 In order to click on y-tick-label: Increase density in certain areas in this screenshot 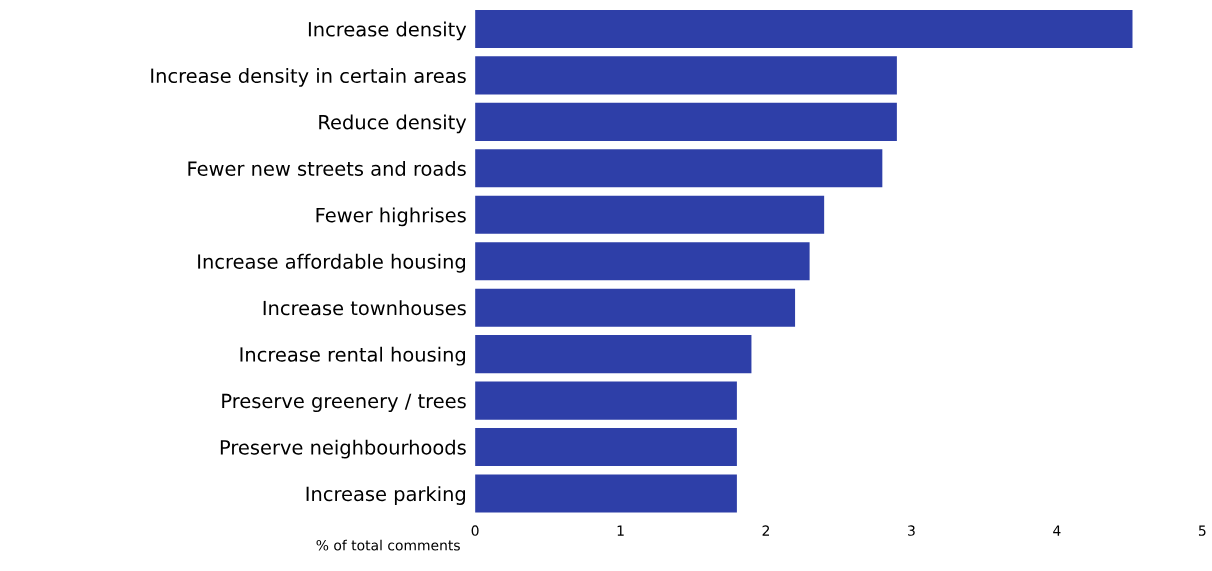, I will do `click(308, 77)`.